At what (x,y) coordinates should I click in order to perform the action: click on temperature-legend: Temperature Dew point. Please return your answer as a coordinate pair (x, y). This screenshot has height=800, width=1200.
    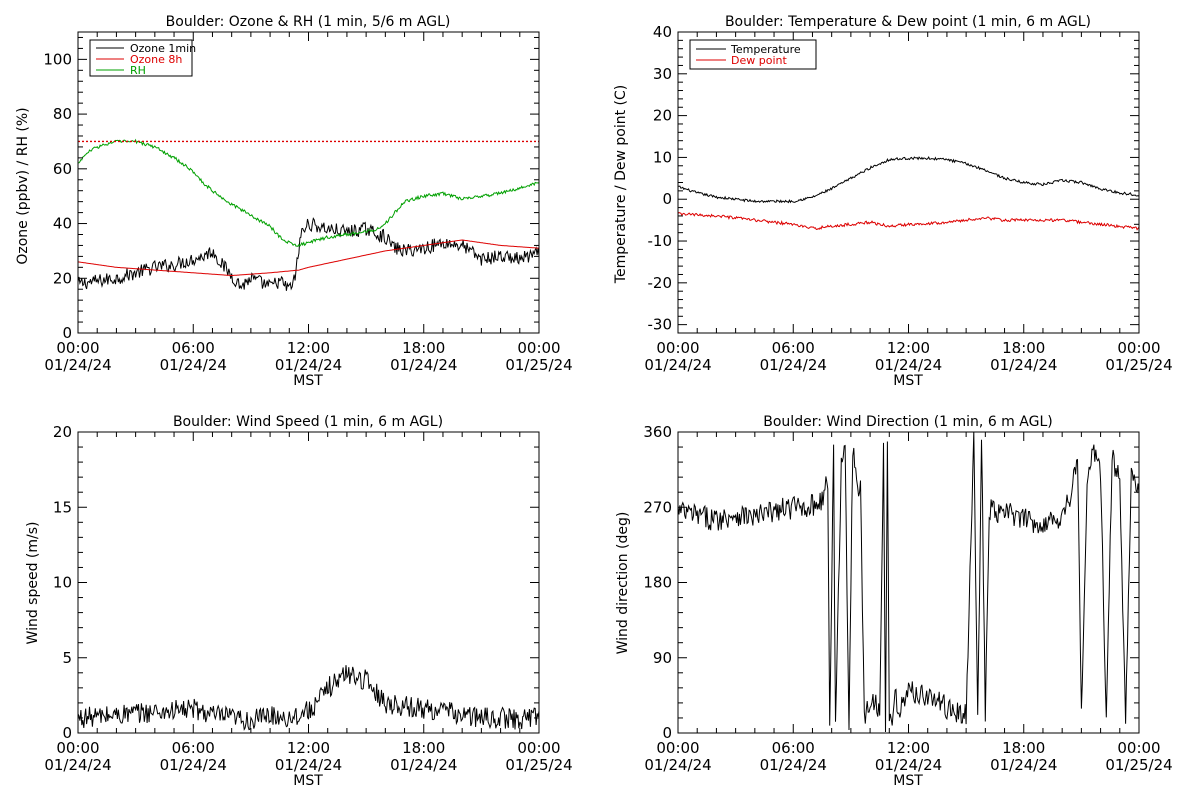
    Looking at the image, I should click on (753, 54).